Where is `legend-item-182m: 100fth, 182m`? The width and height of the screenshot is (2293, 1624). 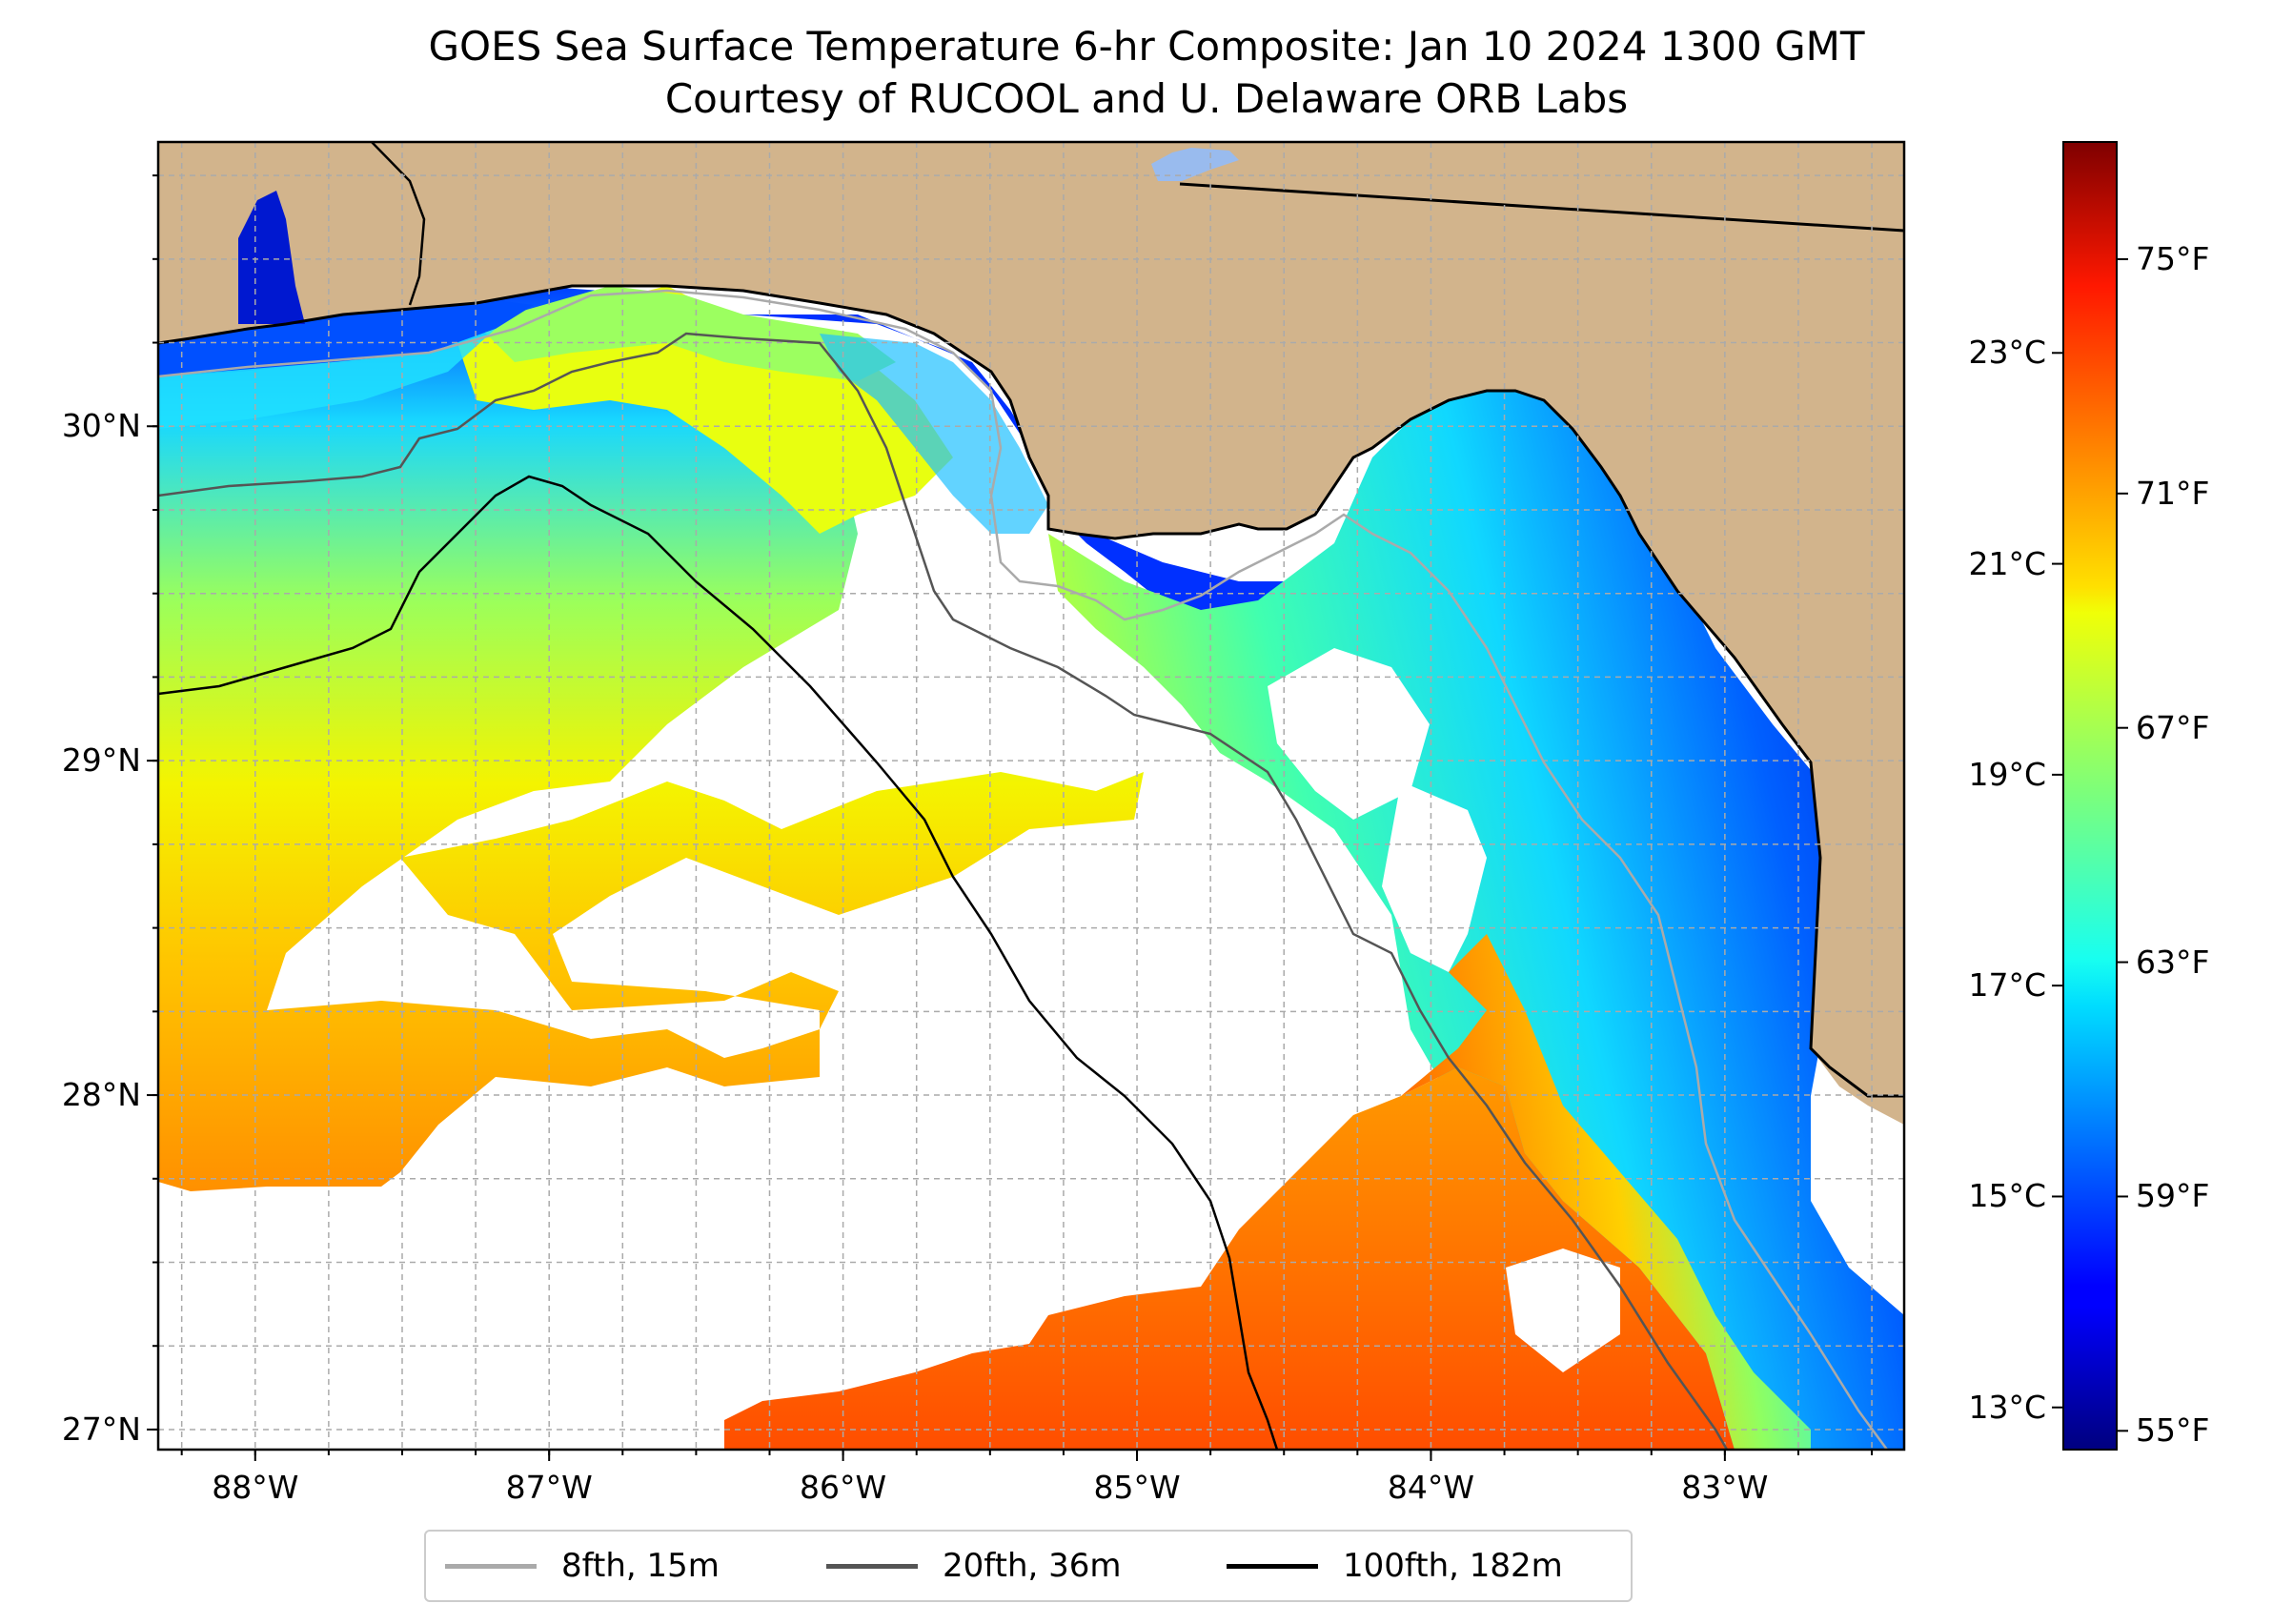
legend-item-182m: 100fth, 182m is located at coordinates (1395, 1566).